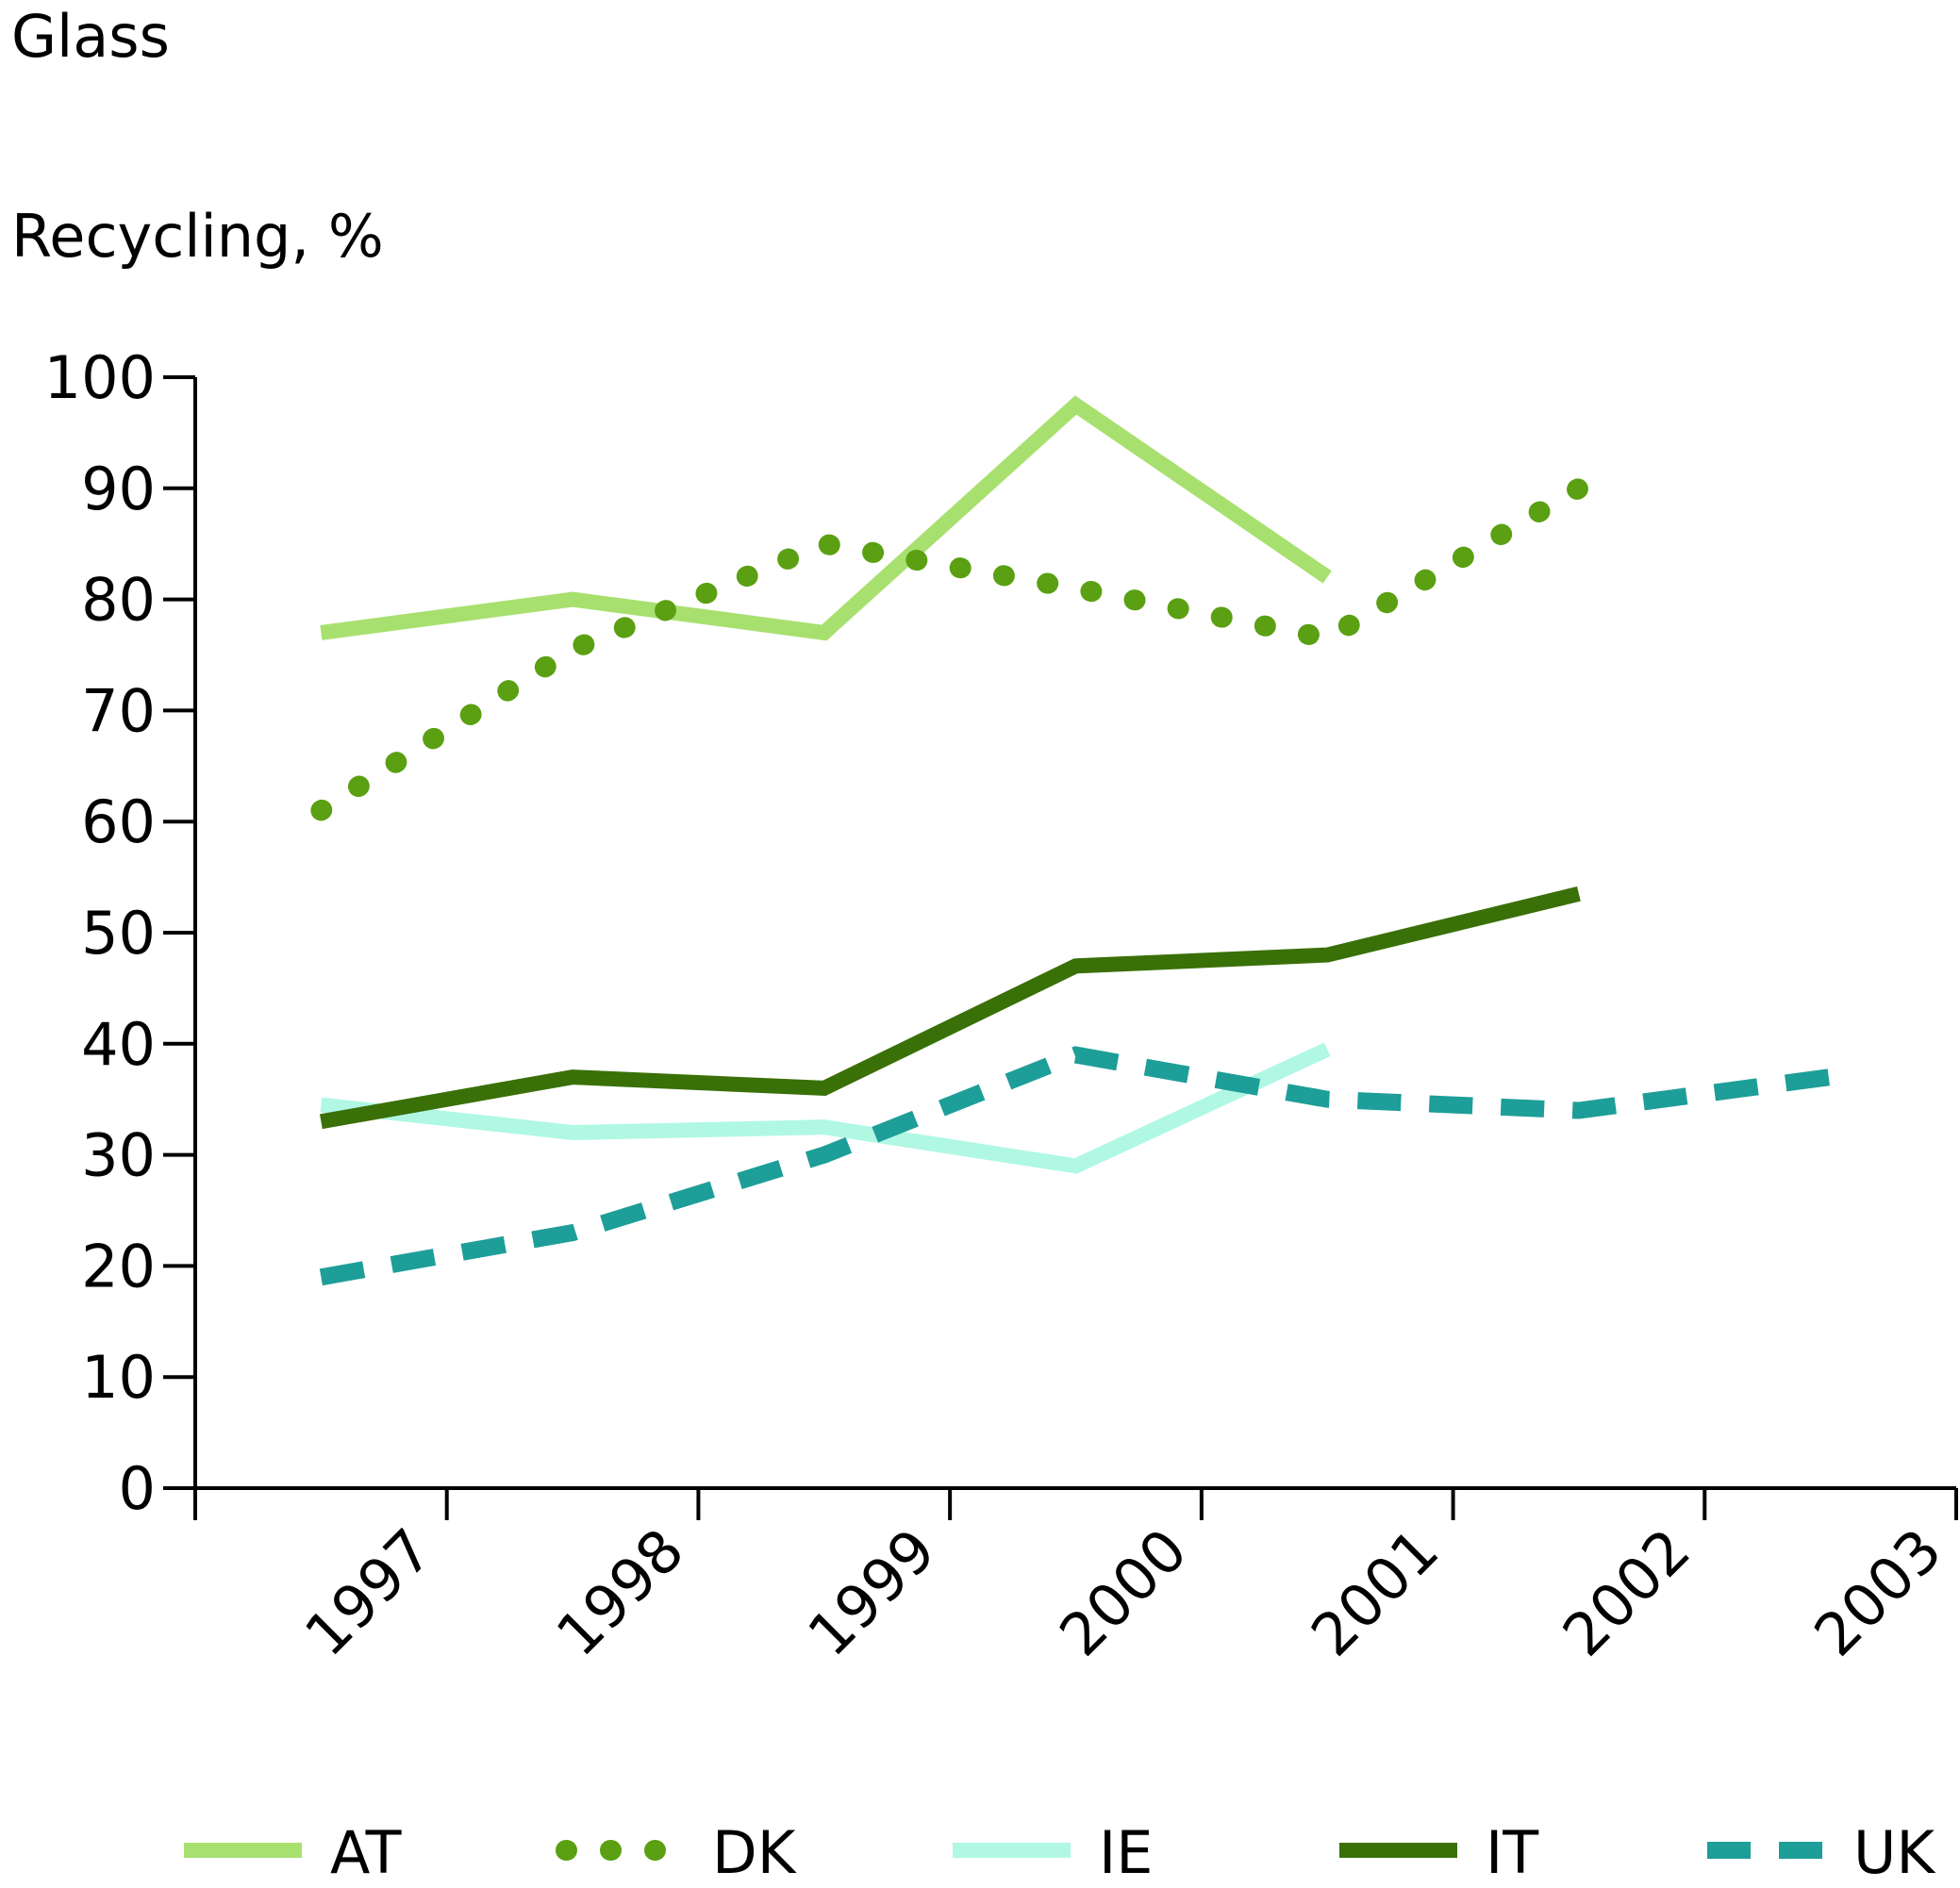  I want to click on y-tick-label: 60, so click(118, 821).